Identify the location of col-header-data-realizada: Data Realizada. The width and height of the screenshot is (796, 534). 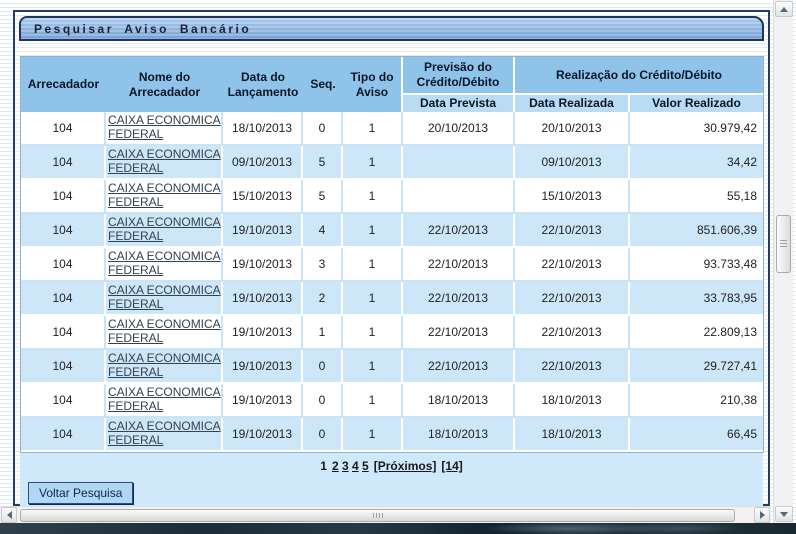
(572, 103).